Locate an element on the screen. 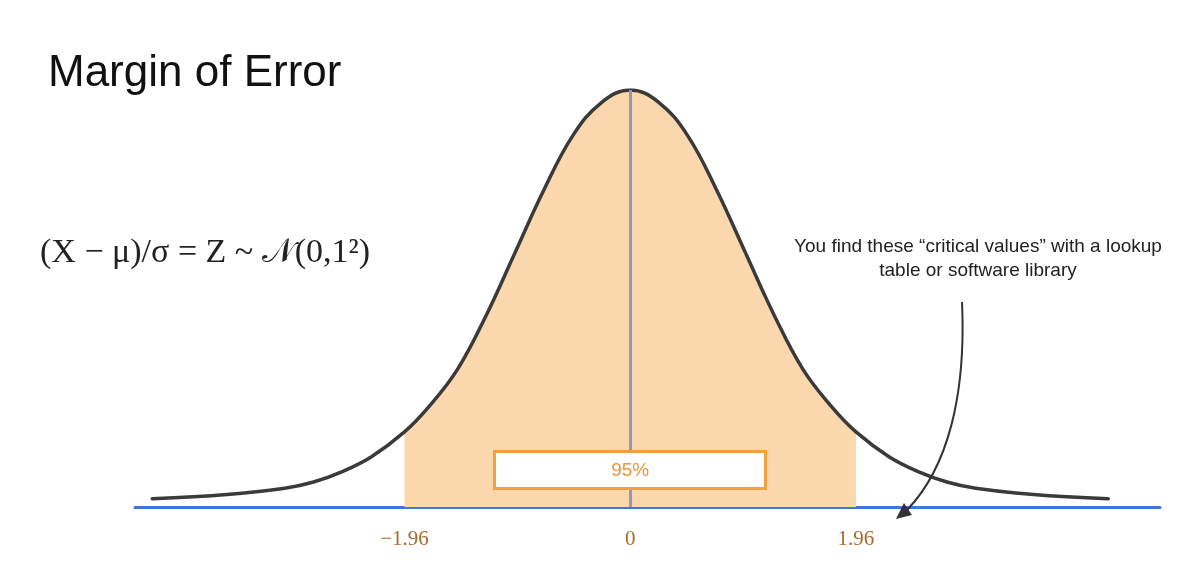 Image resolution: width=1189 pixels, height=586 pixels. annotation: You find these “critical values” with a lookup table or software library is located at coordinates (978, 258).